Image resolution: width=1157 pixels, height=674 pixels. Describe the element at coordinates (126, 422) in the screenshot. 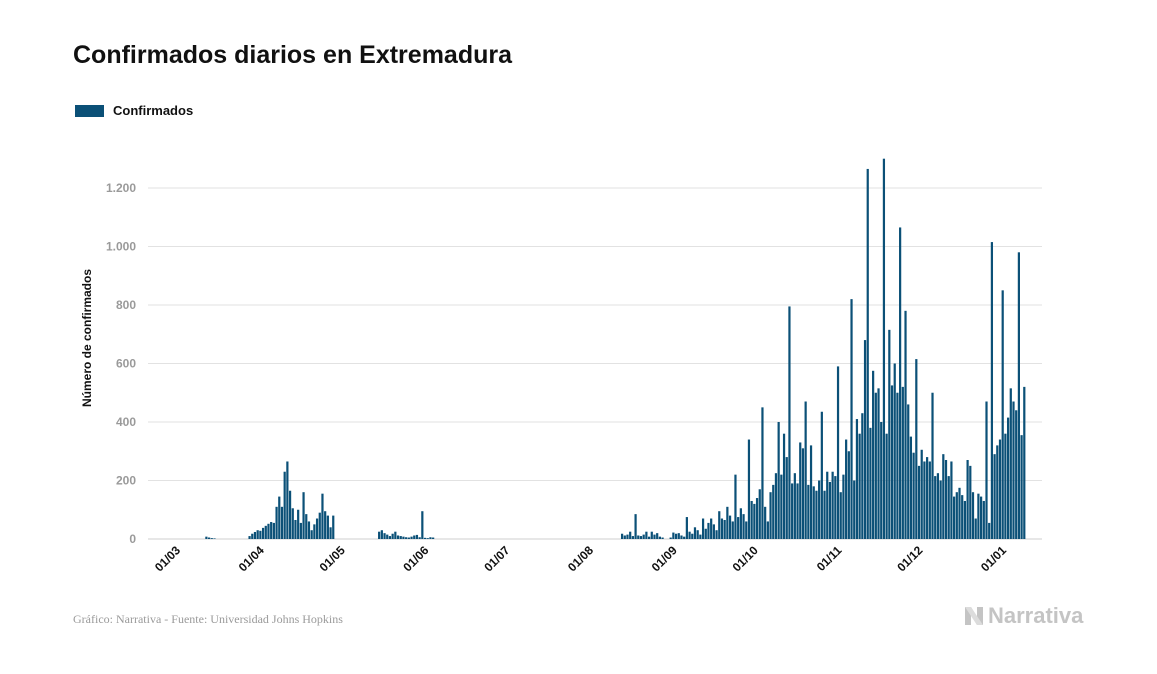

I see `y-tick-label: 400` at that location.